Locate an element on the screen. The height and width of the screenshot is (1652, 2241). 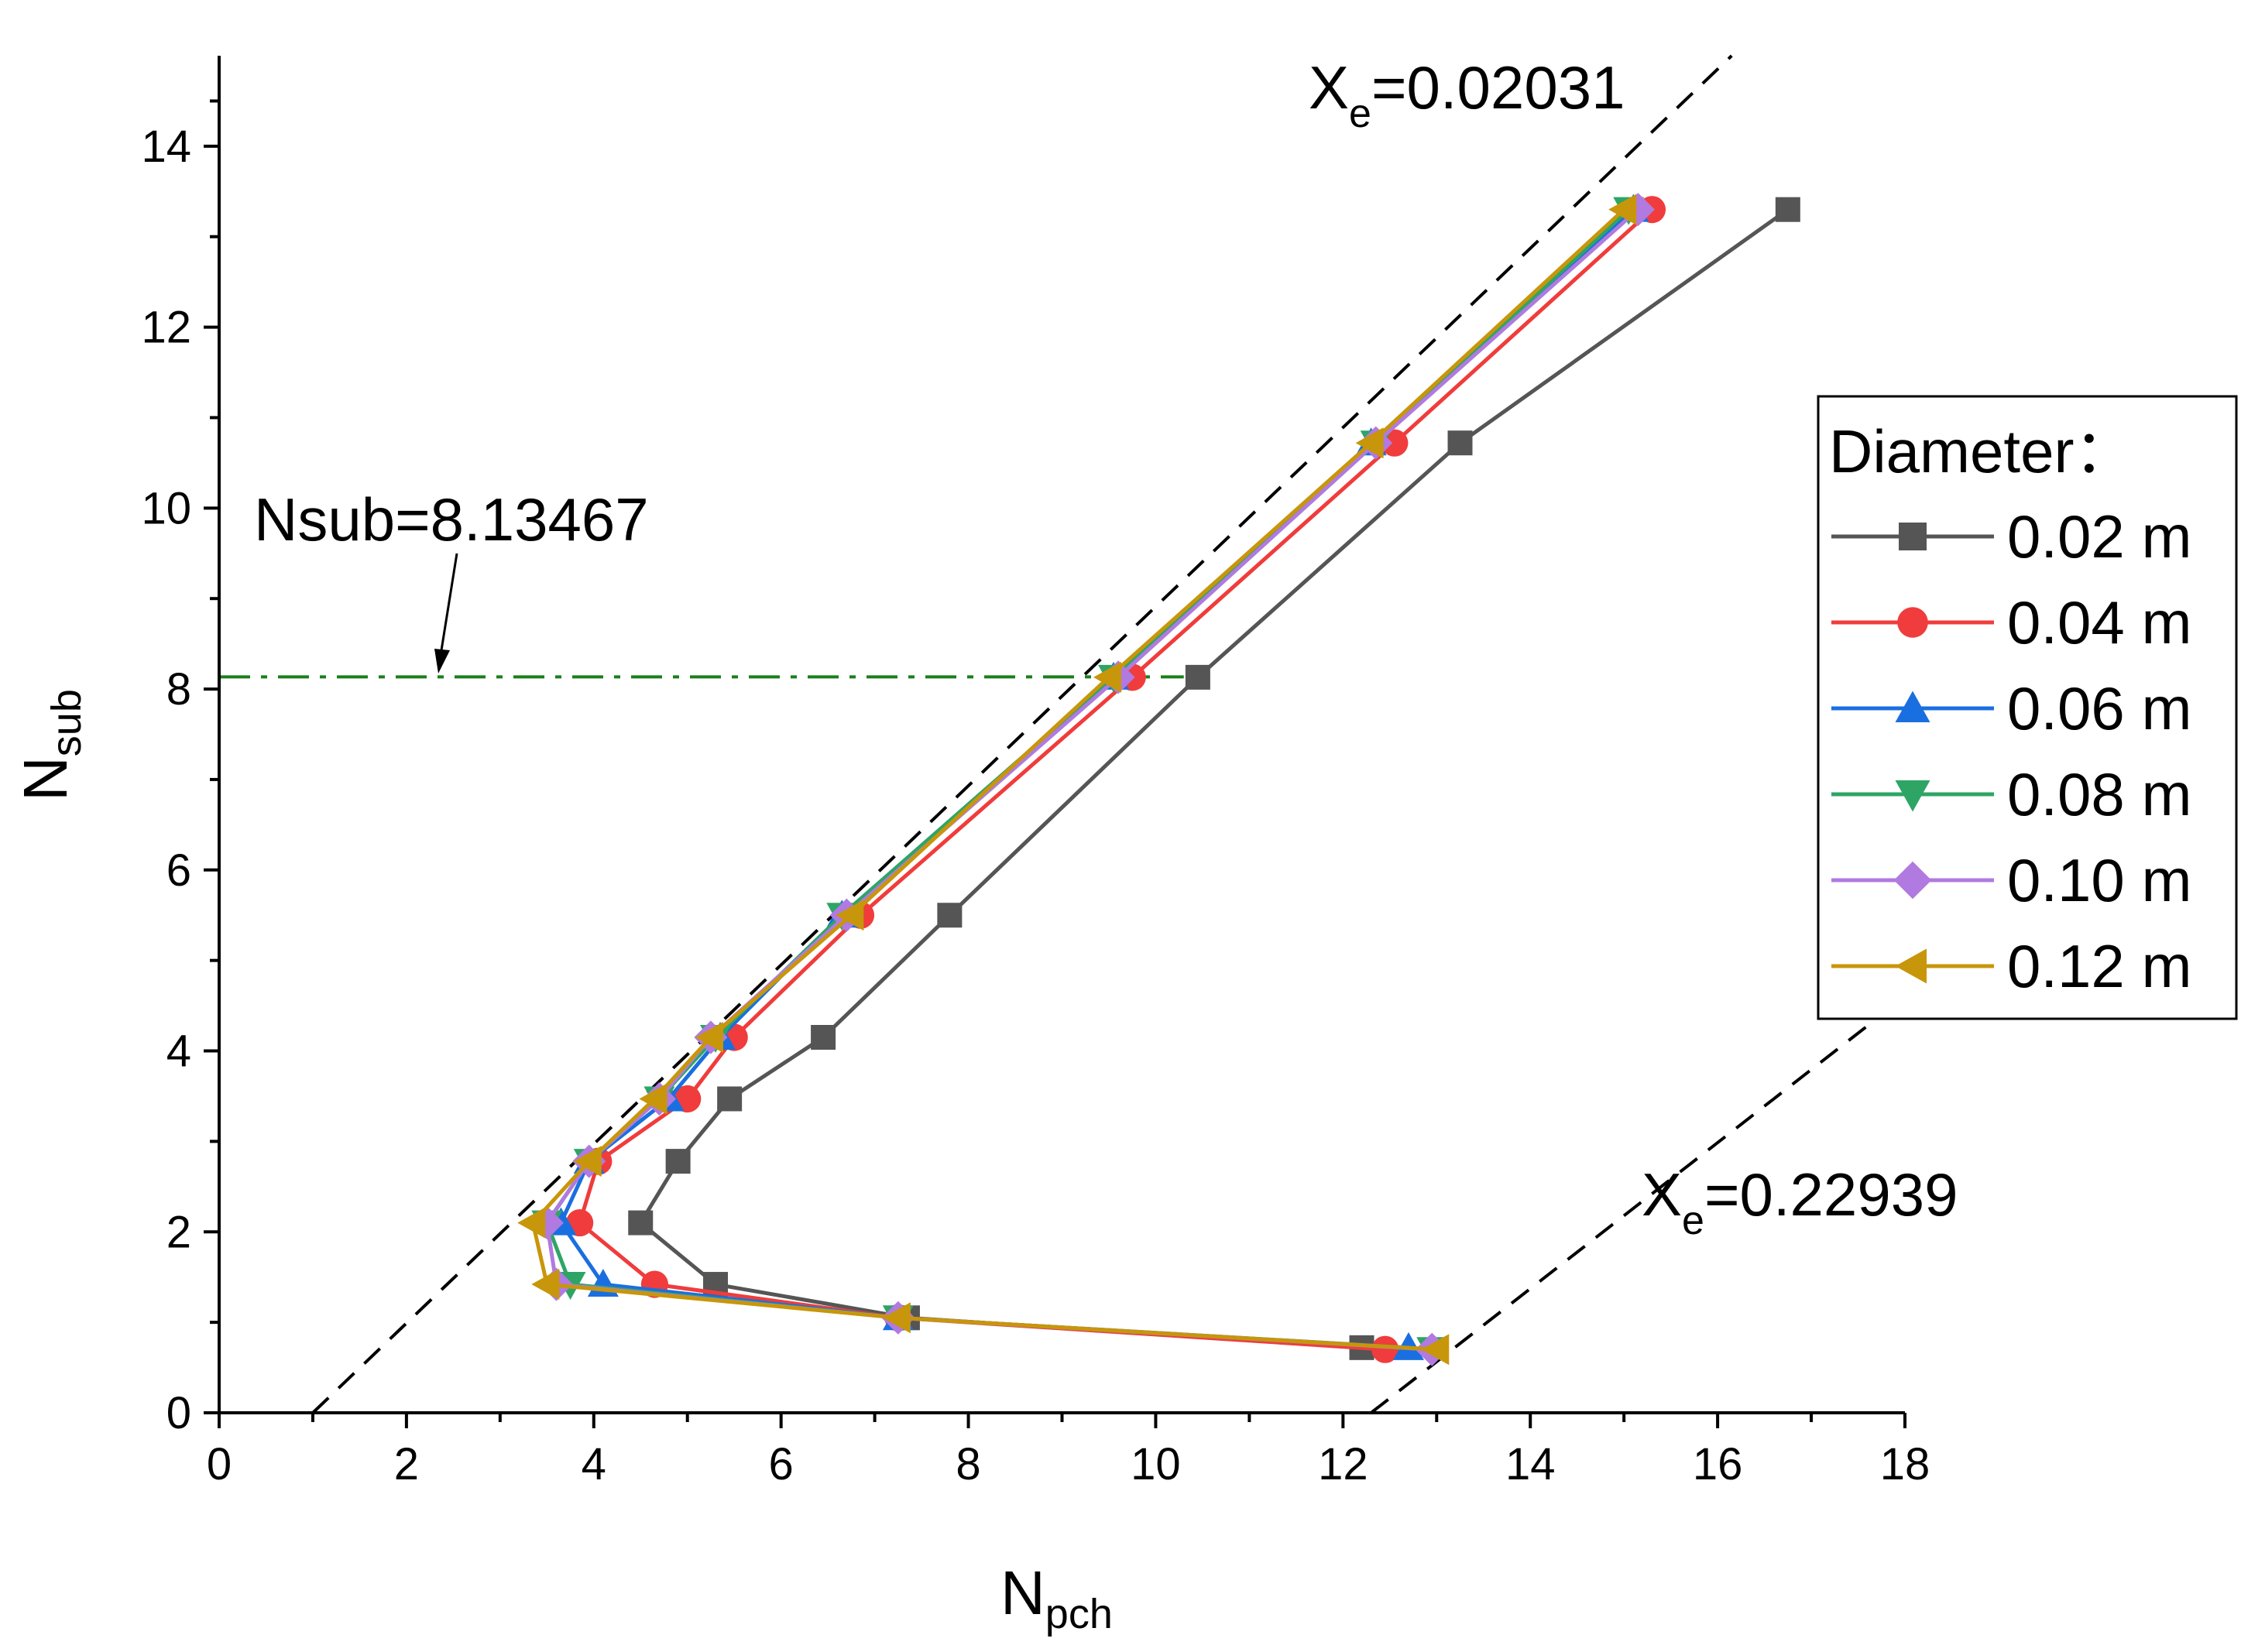
xe-high-annotation: Xe=0.22939 is located at coordinates (1800, 1201).